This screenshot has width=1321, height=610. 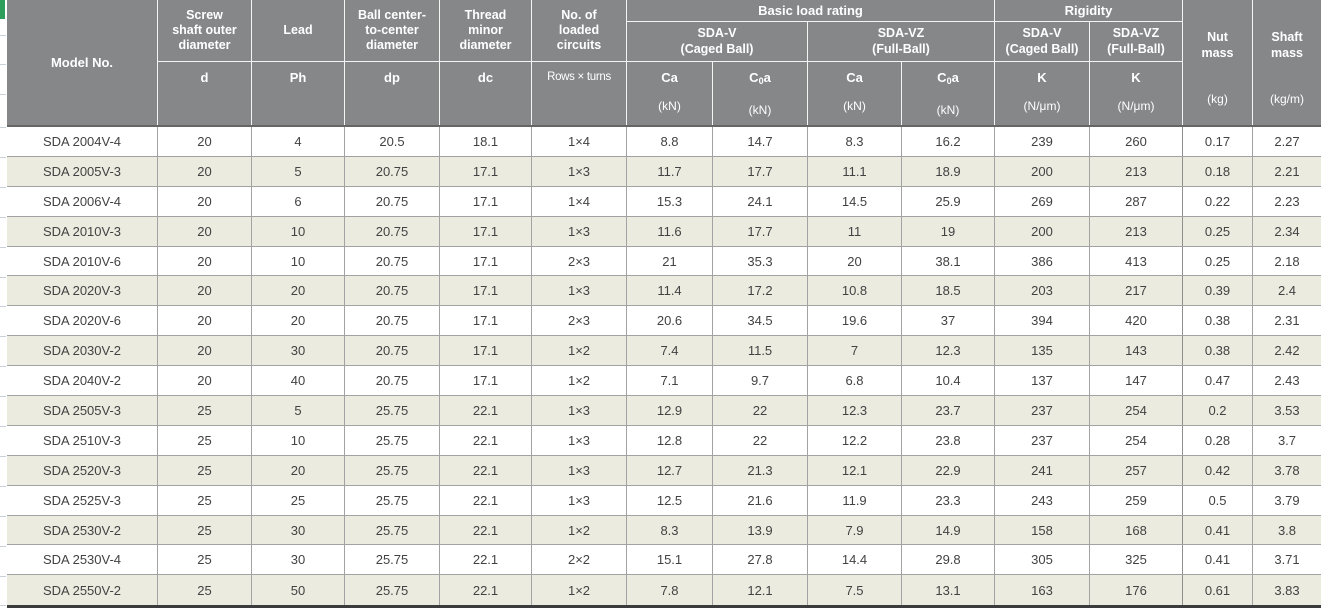 What do you see at coordinates (948, 141) in the screenshot?
I see `cell-c0a-sda-vz: 16.2` at bounding box center [948, 141].